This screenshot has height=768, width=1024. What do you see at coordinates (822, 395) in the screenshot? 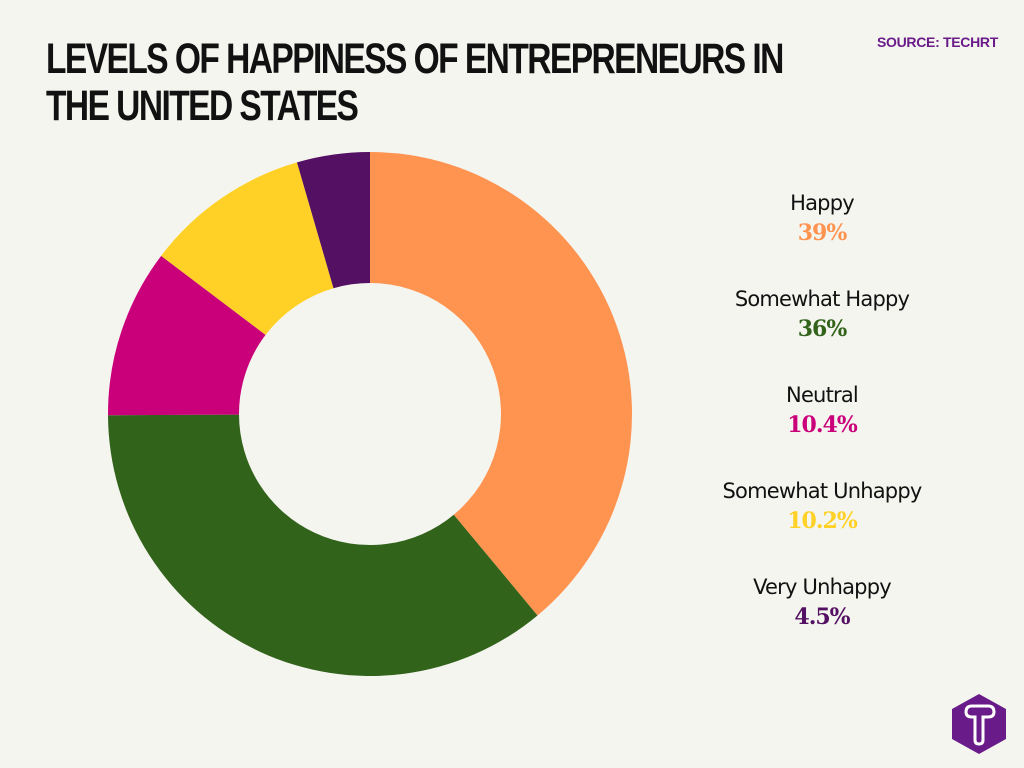
I see `legend-label: Neutral` at bounding box center [822, 395].